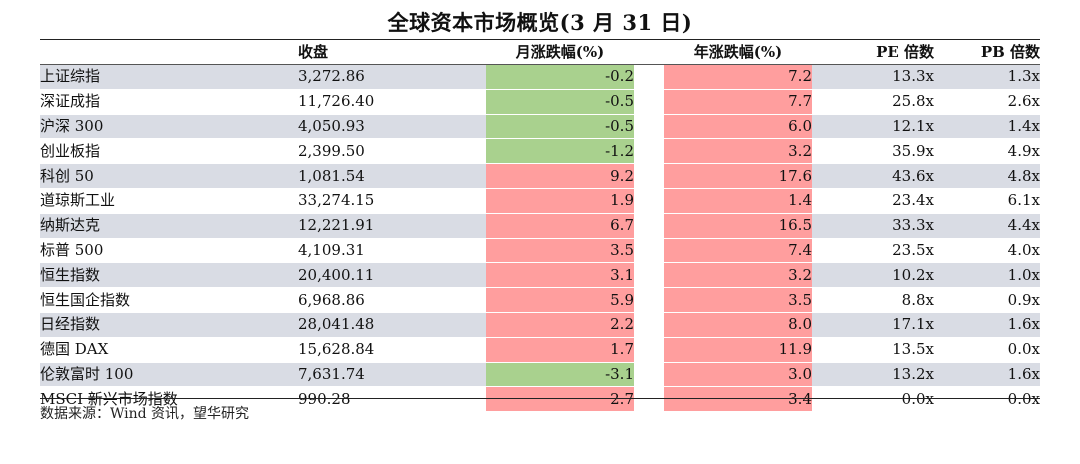  I want to click on close-value: 15,628.84, so click(392, 350).